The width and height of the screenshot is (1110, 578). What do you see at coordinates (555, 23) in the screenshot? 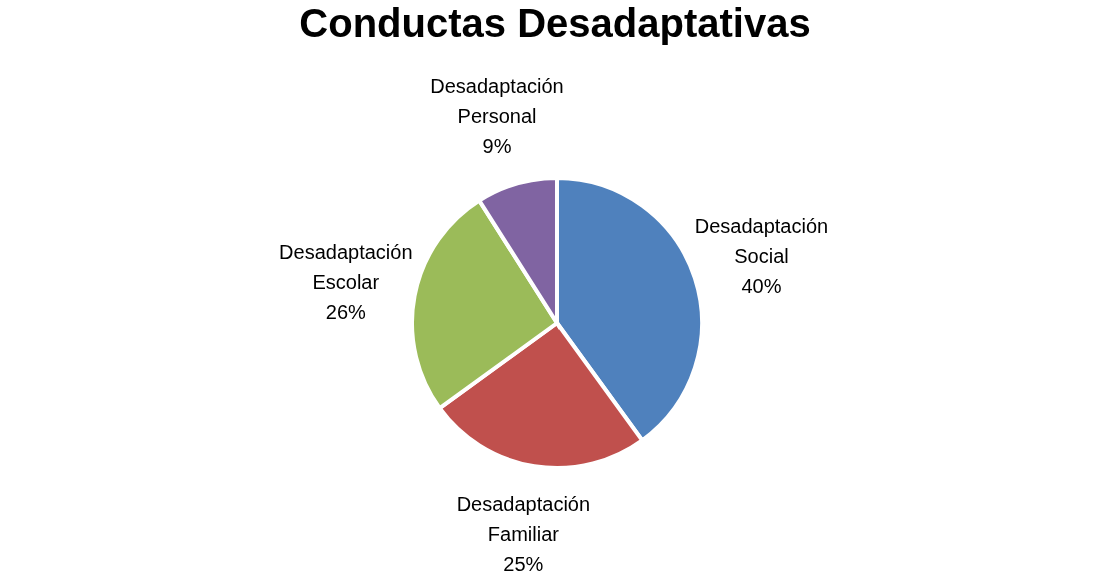
I see `chart-title: Conductas Desadaptativas` at bounding box center [555, 23].